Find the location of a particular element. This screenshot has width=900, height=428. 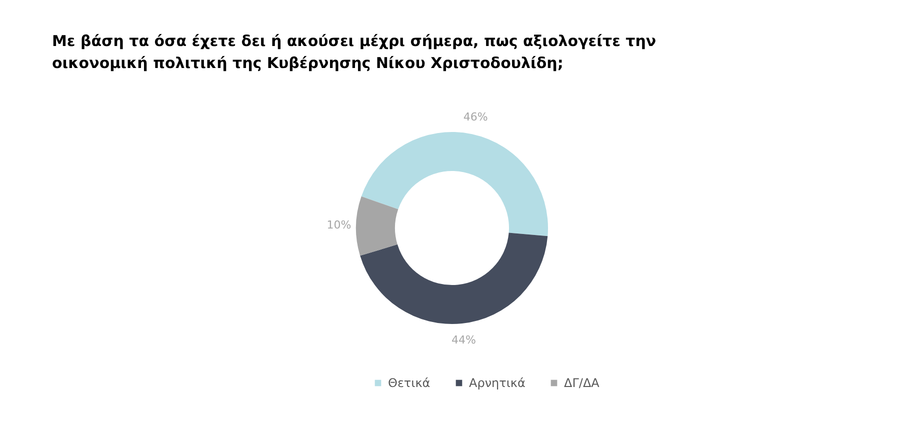

legend-label: Θετικά is located at coordinates (409, 383).